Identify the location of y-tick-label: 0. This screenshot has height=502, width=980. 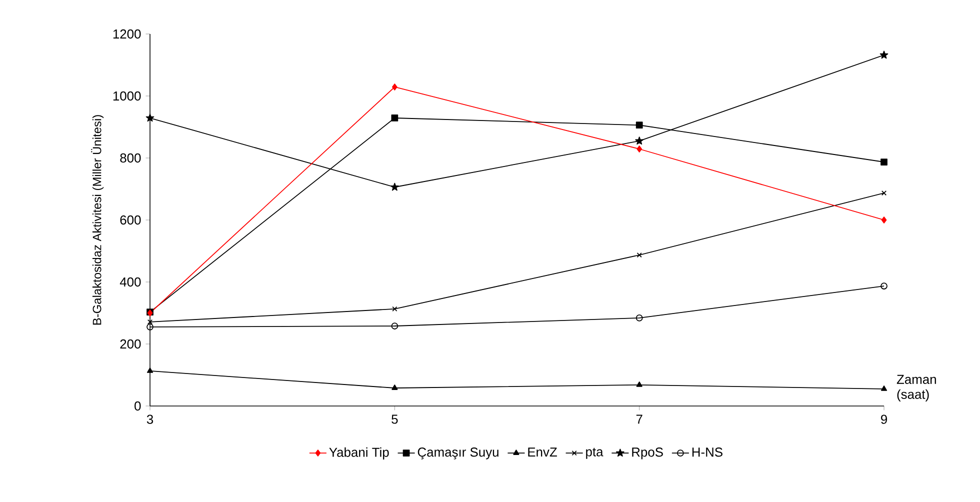
(137, 406).